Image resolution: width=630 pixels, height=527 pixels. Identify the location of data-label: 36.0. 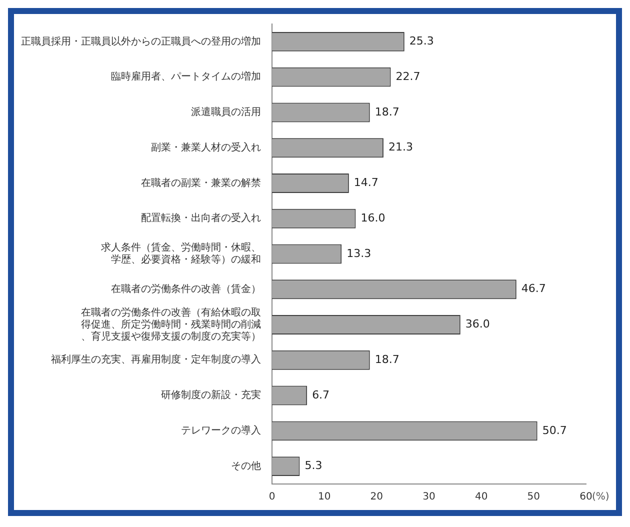
(477, 324).